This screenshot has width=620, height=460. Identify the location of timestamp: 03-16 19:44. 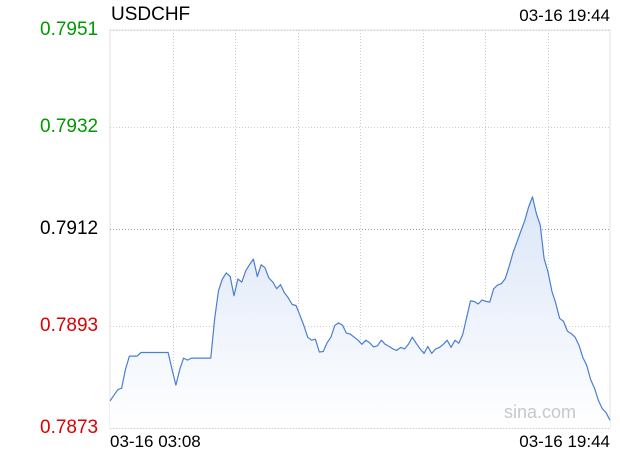
(564, 15).